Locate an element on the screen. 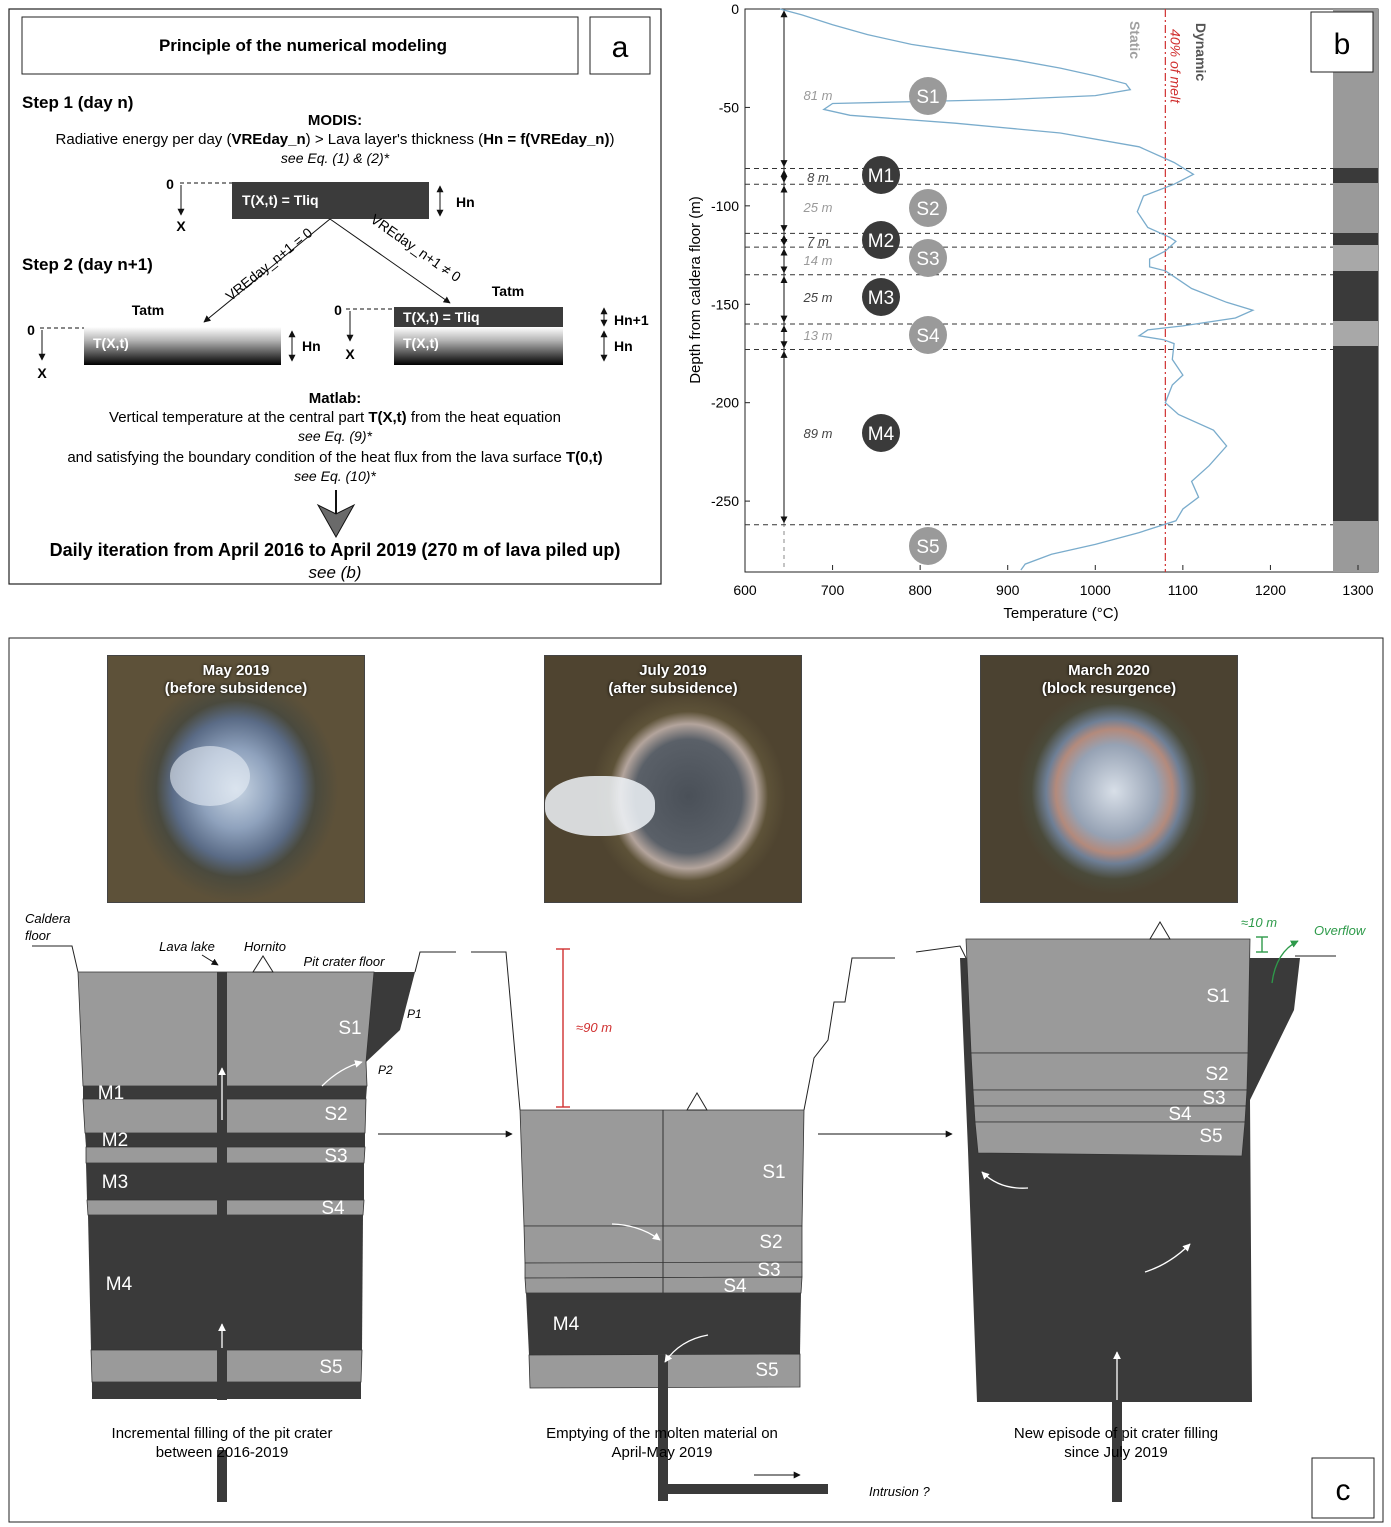  badge-s1-label: S1 is located at coordinates (927, 97).